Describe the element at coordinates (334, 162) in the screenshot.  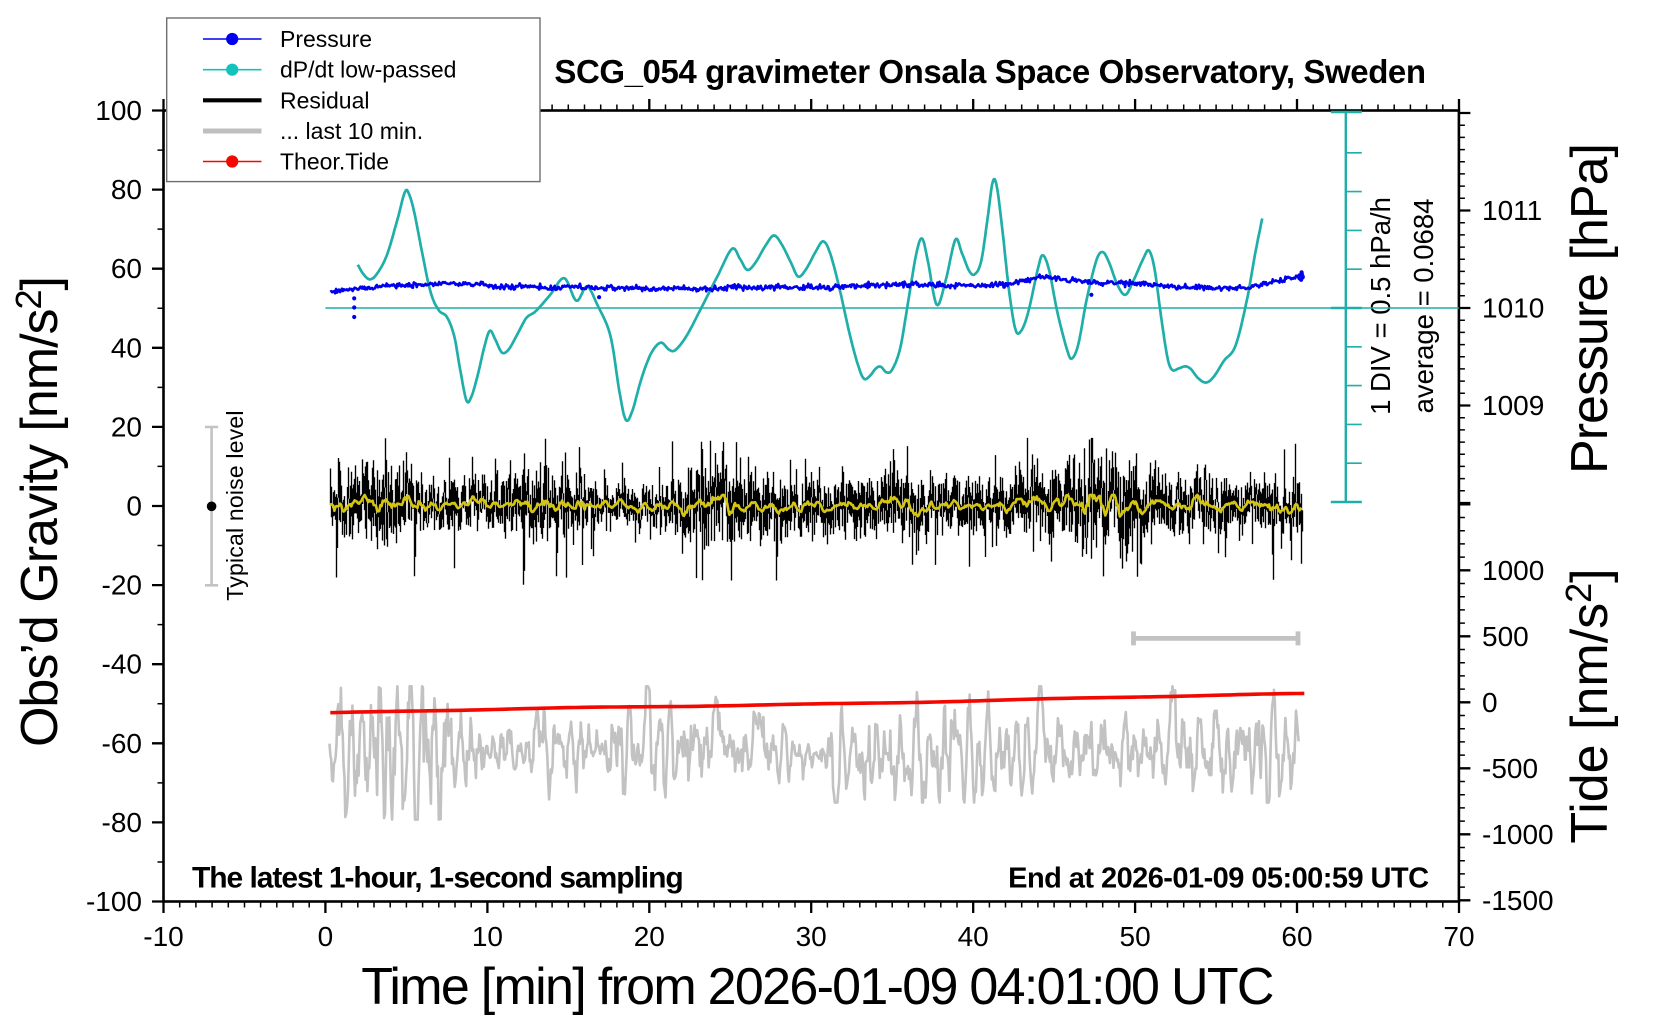
I see `svg-text: Theor.Tide` at that location.